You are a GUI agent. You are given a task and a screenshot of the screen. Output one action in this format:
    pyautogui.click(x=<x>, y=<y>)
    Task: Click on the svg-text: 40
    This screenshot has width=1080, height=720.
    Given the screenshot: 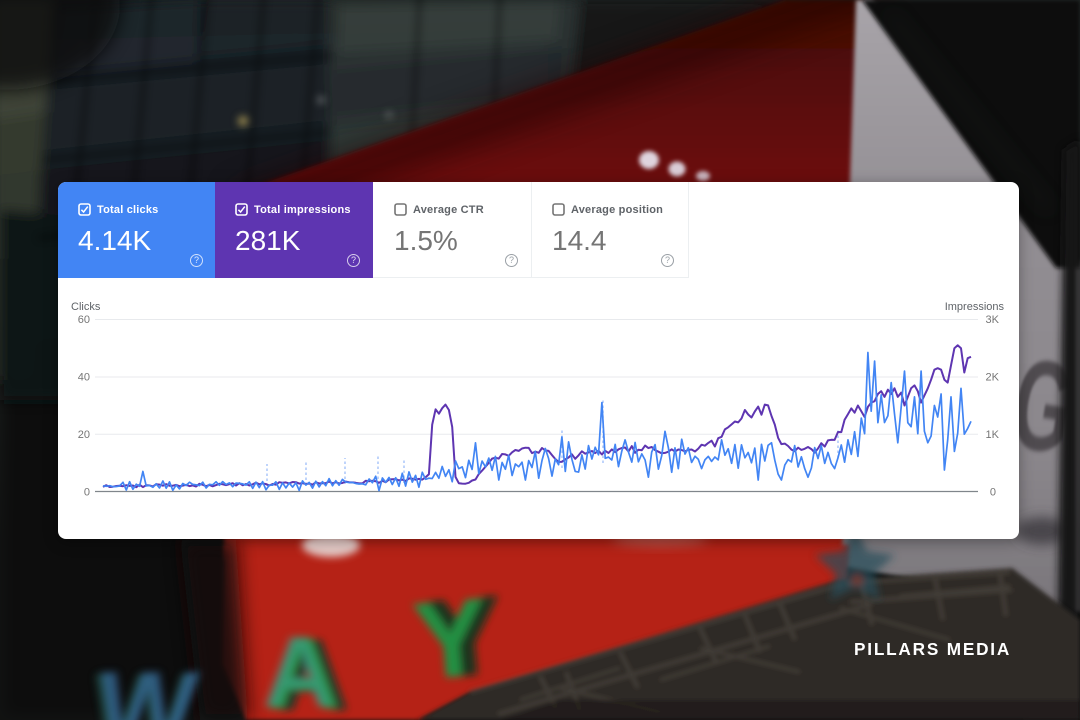 What is the action you would take?
    pyautogui.click(x=84, y=378)
    